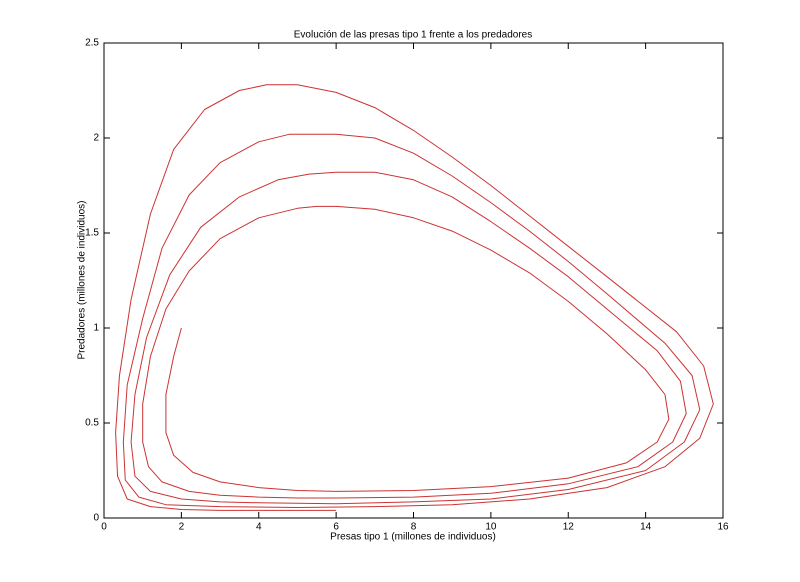 This screenshot has width=800, height=582. Describe the element at coordinates (723, 527) in the screenshot. I see `x-tick-label: 16` at that location.